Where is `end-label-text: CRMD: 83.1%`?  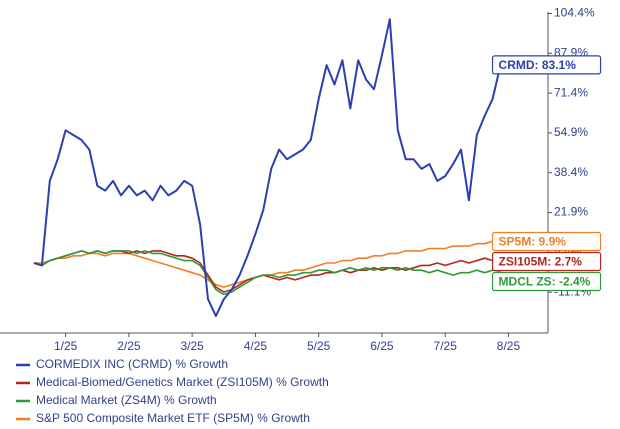 end-label-text: CRMD: 83.1% is located at coordinates (538, 65).